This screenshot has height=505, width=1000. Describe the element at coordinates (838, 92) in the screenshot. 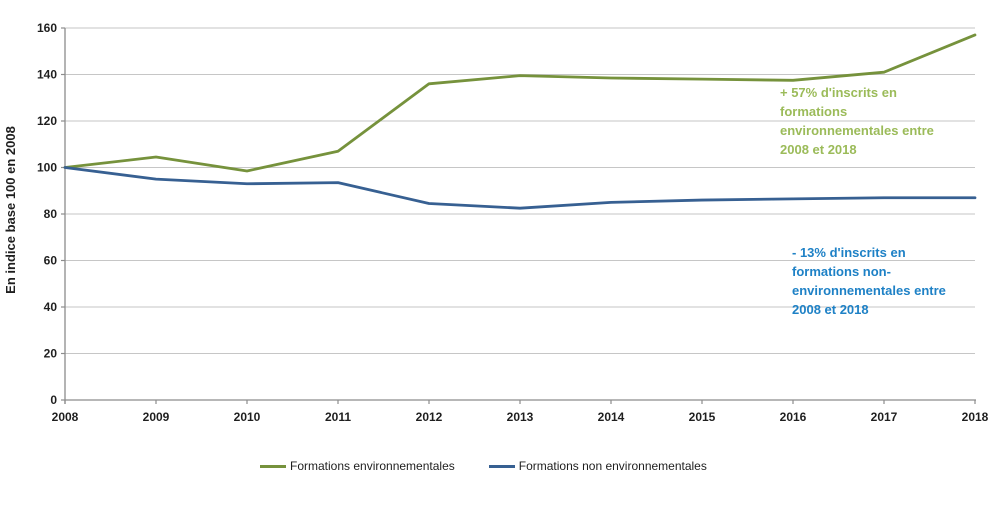

I see `annotation-line: + 57% d'inscrits en` at that location.